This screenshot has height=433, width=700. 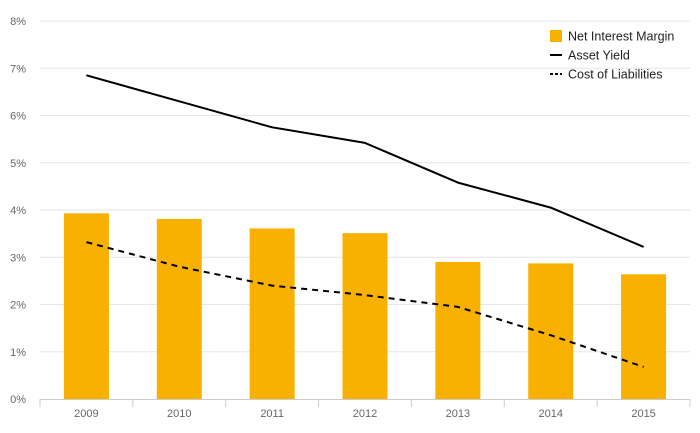 I want to click on y-tick-label: 1%, so click(x=18, y=353).